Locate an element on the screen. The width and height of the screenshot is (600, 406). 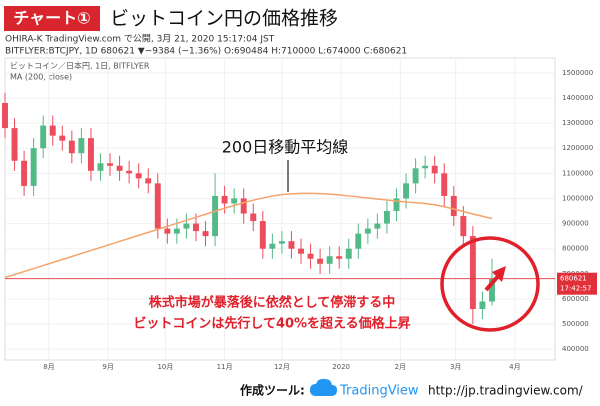
y-tick-label: 600000 is located at coordinates (575, 299).